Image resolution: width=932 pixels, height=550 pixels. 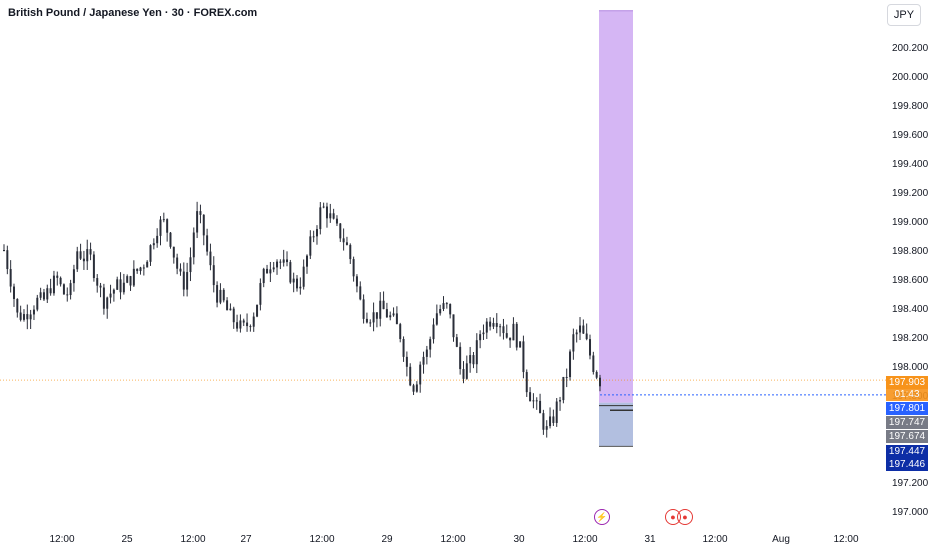 I want to click on lightning-icon: ⚡, so click(x=602, y=517).